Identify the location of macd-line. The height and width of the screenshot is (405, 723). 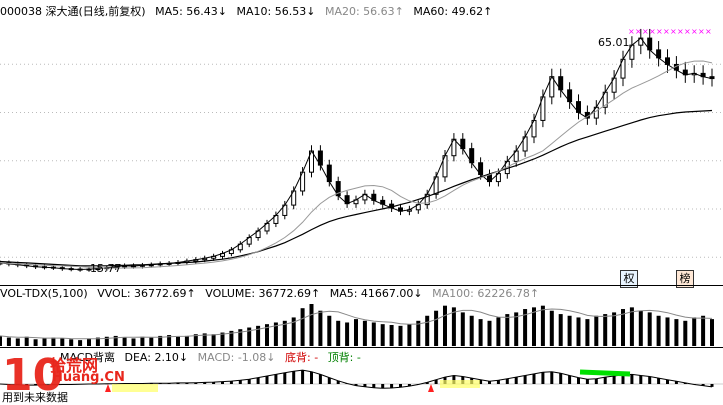
(356, 379).